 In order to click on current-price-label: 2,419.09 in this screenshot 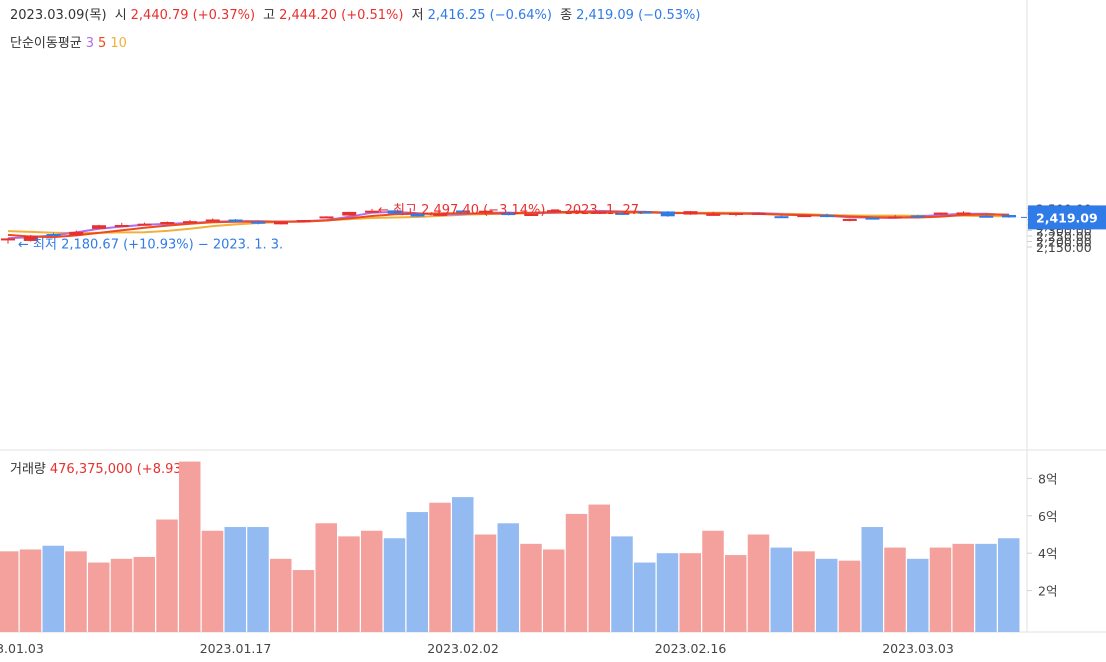, I will do `click(1067, 217)`.